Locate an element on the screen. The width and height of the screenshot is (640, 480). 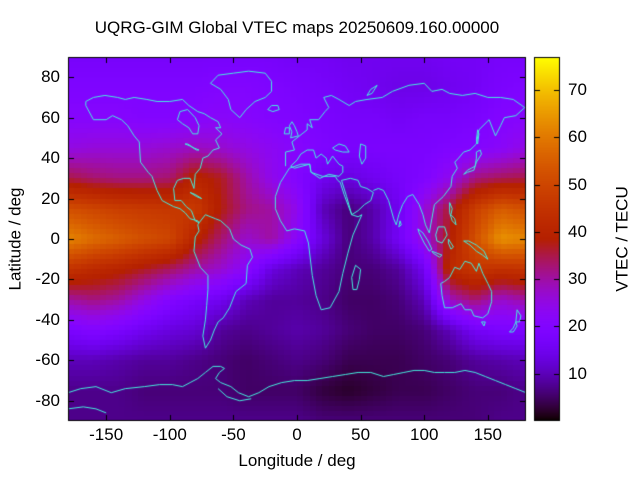
x-tick-label: -100 is located at coordinates (169, 434).